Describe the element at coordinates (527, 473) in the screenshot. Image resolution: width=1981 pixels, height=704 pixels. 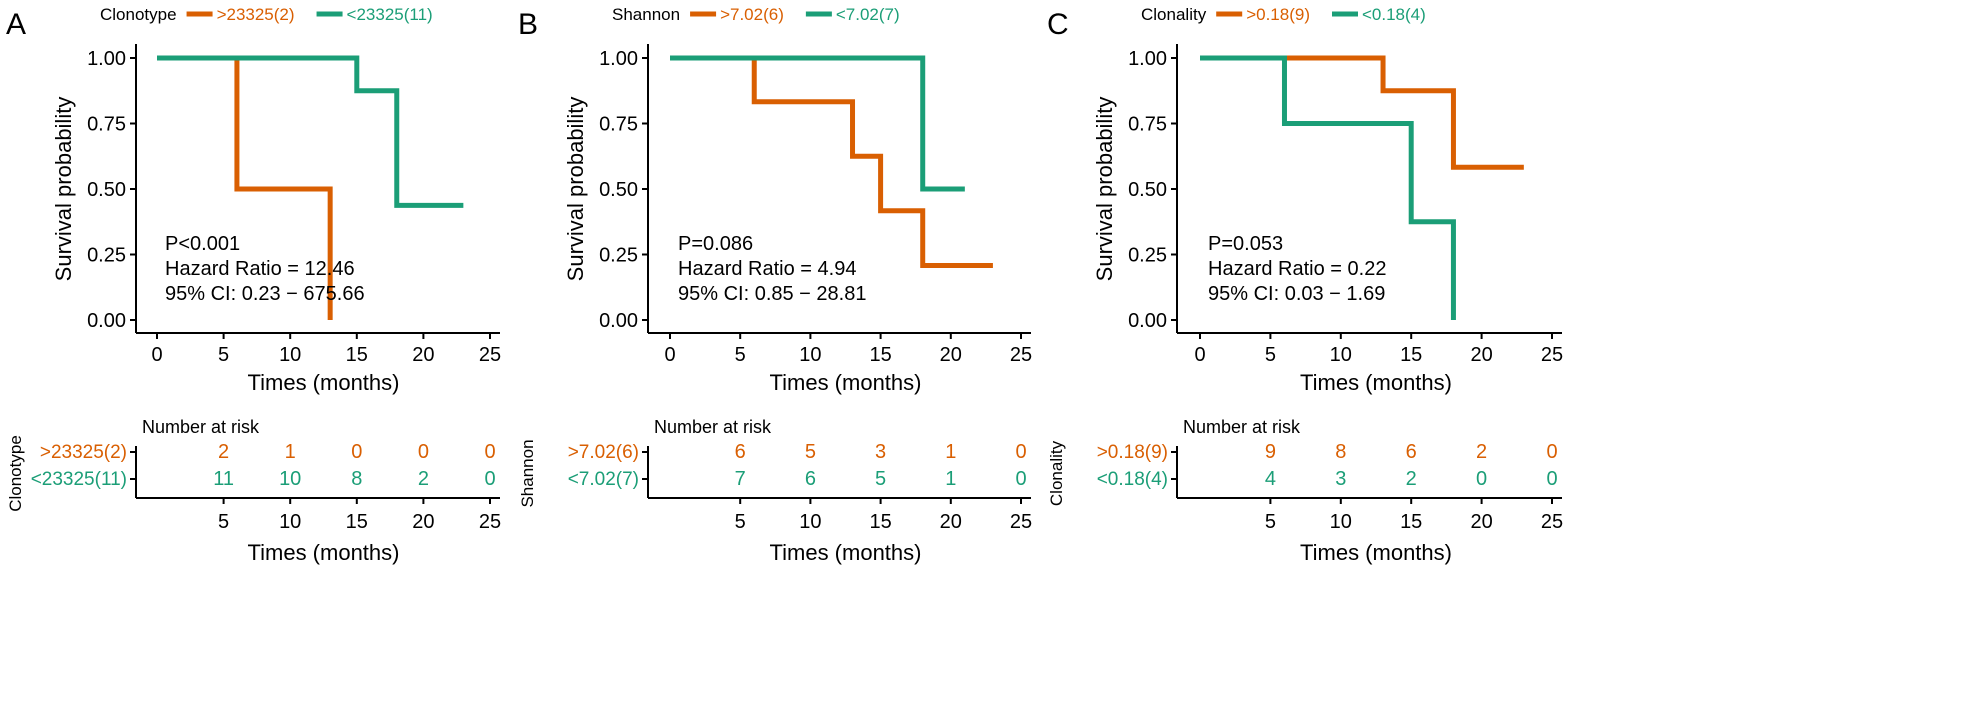
I see `risk-table-ylabel: Shannon` at that location.